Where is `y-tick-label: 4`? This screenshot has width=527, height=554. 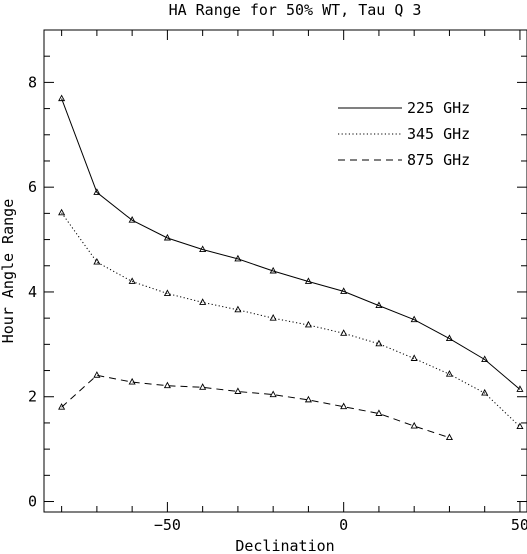 y-tick-label: 4 is located at coordinates (32, 292).